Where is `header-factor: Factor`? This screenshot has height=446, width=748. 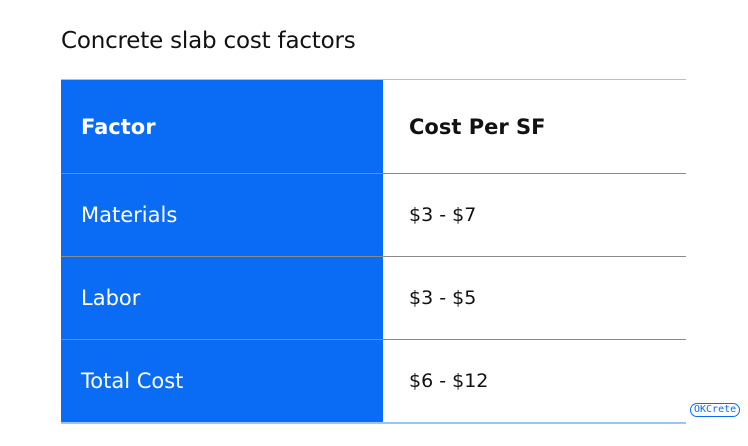 header-factor: Factor is located at coordinates (222, 126).